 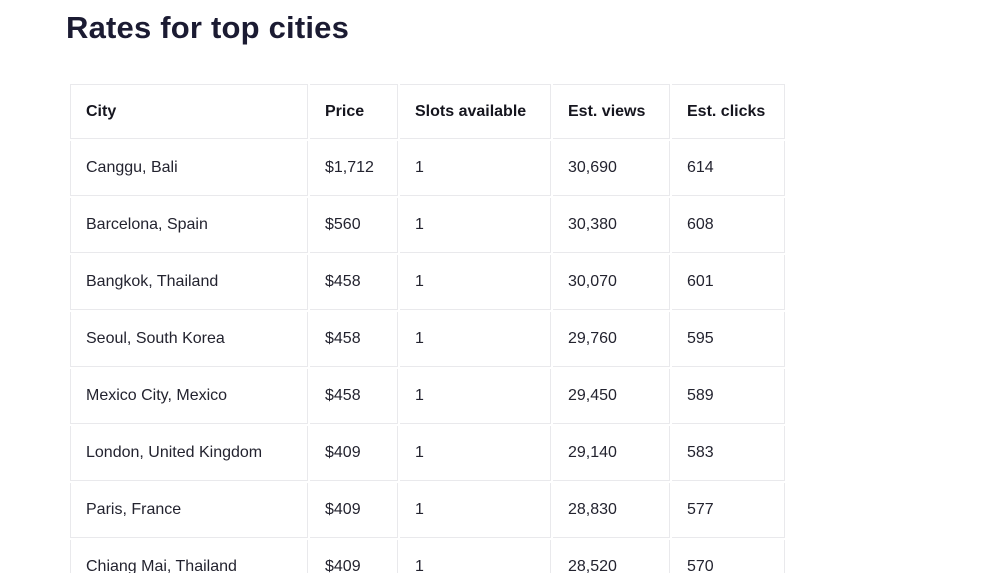 I want to click on cell-views: 29,140, so click(x=611, y=453).